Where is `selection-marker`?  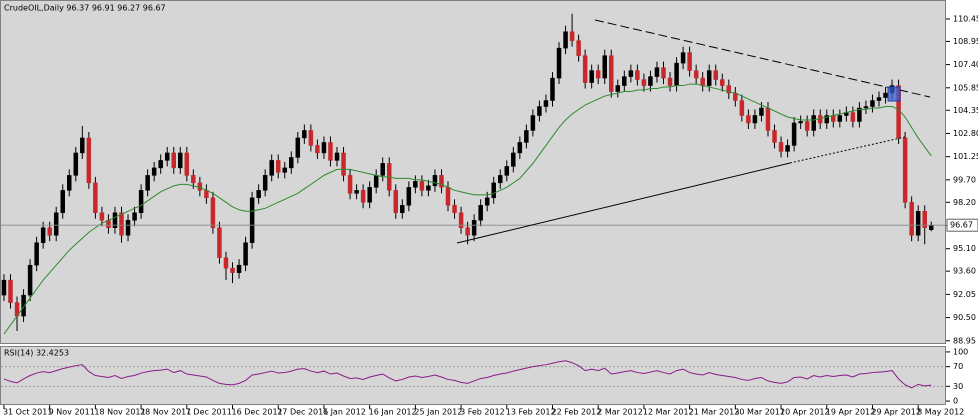 selection-marker is located at coordinates (894, 94).